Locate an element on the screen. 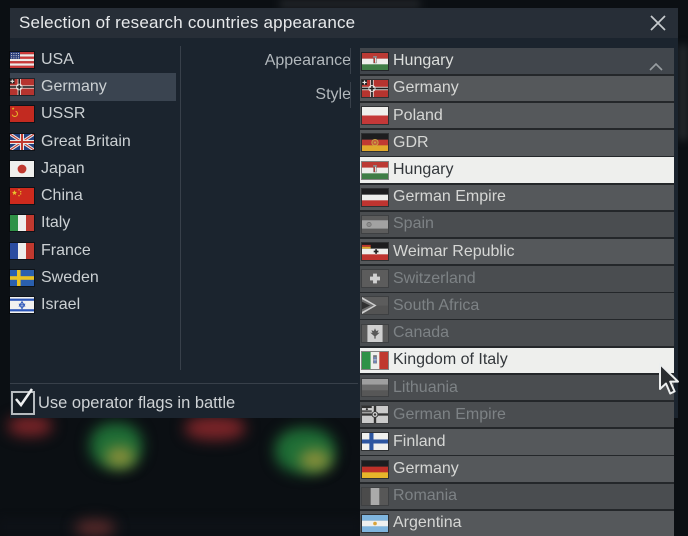 The width and height of the screenshot is (688, 536). appearance-option-canada-9: Canada is located at coordinates (517, 333).